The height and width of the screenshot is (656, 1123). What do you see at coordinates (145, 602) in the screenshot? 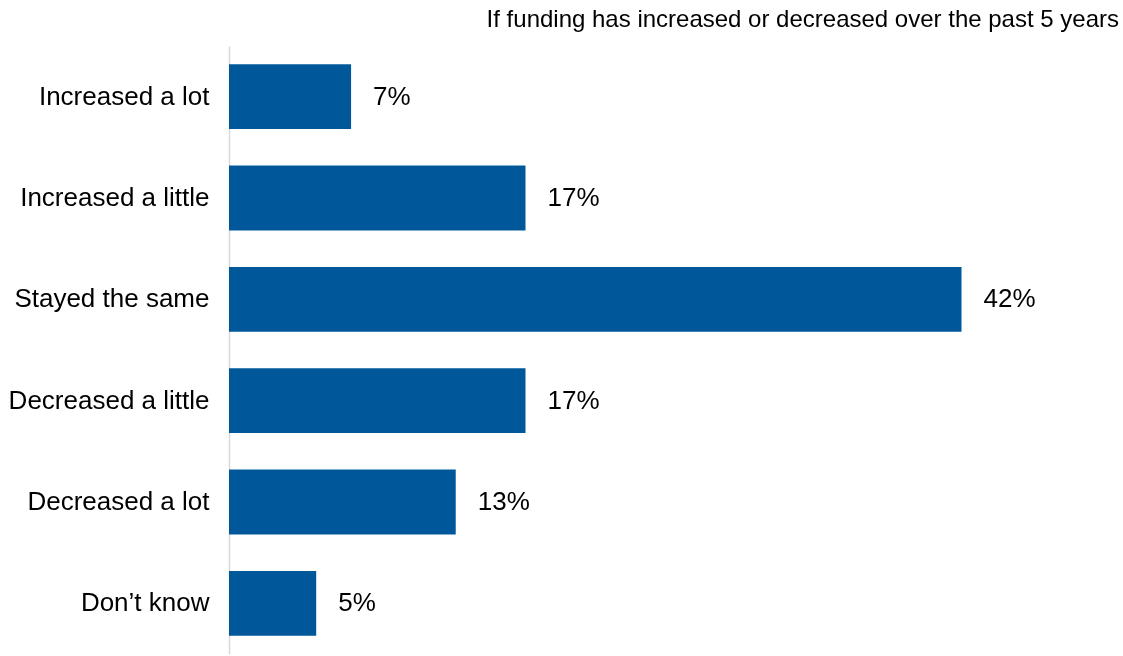
I see `y-tick-label: Don’t know` at bounding box center [145, 602].